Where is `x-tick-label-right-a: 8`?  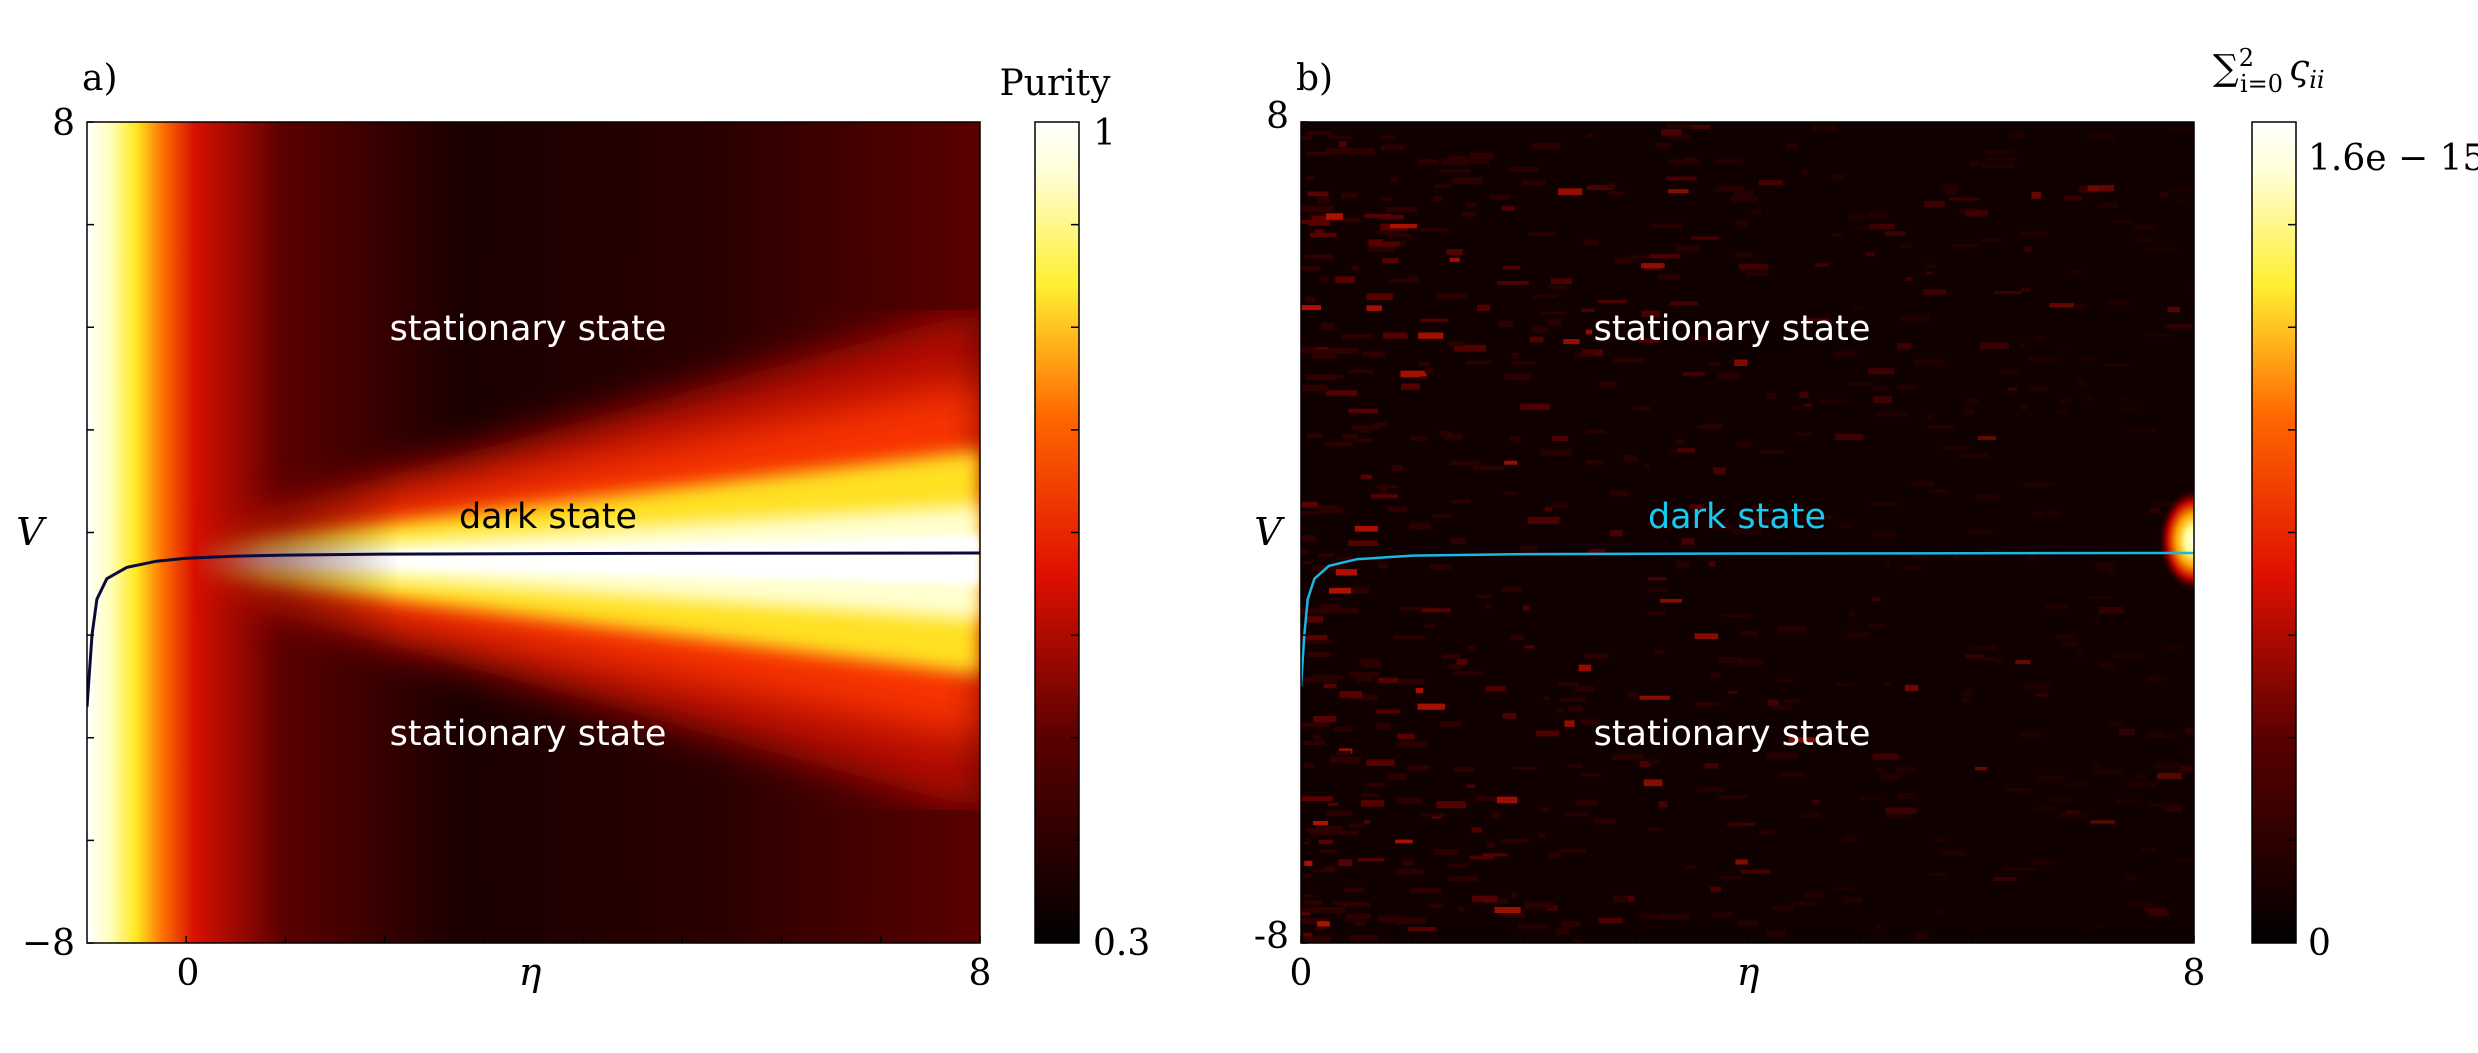
x-tick-label-right-a: 8 is located at coordinates (980, 973).